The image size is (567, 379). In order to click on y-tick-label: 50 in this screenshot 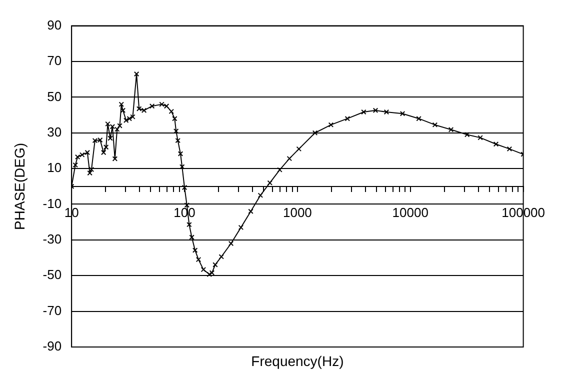, I will do `click(54, 96)`.